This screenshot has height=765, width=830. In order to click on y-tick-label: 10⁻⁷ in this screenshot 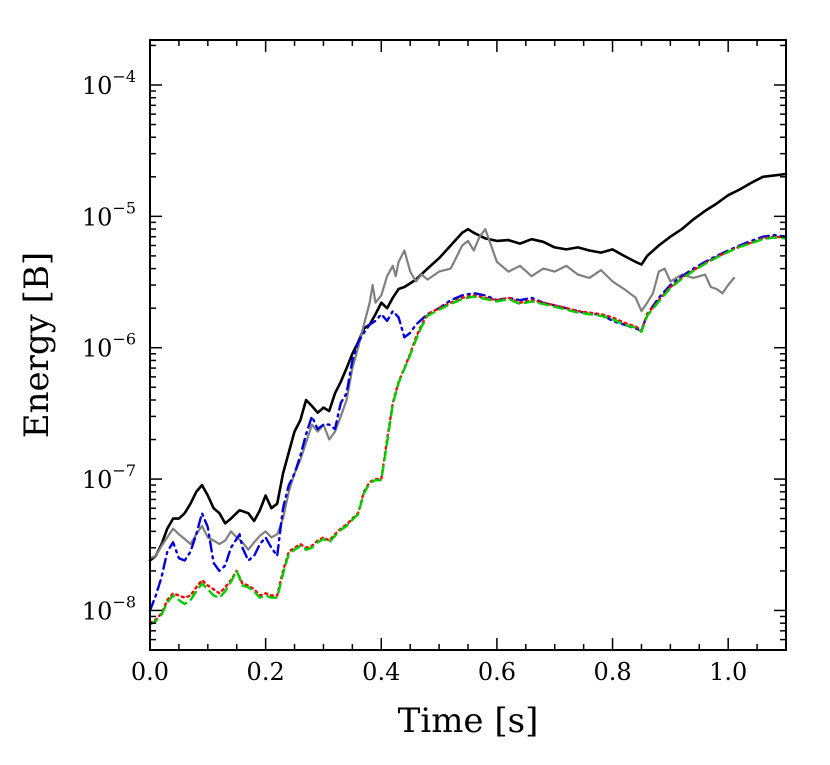, I will do `click(109, 477)`.